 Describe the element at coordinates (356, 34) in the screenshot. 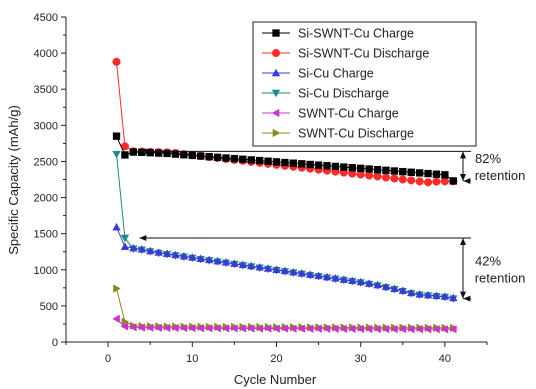

I see `legend-label: Si-SWNT-Cu Charge` at that location.